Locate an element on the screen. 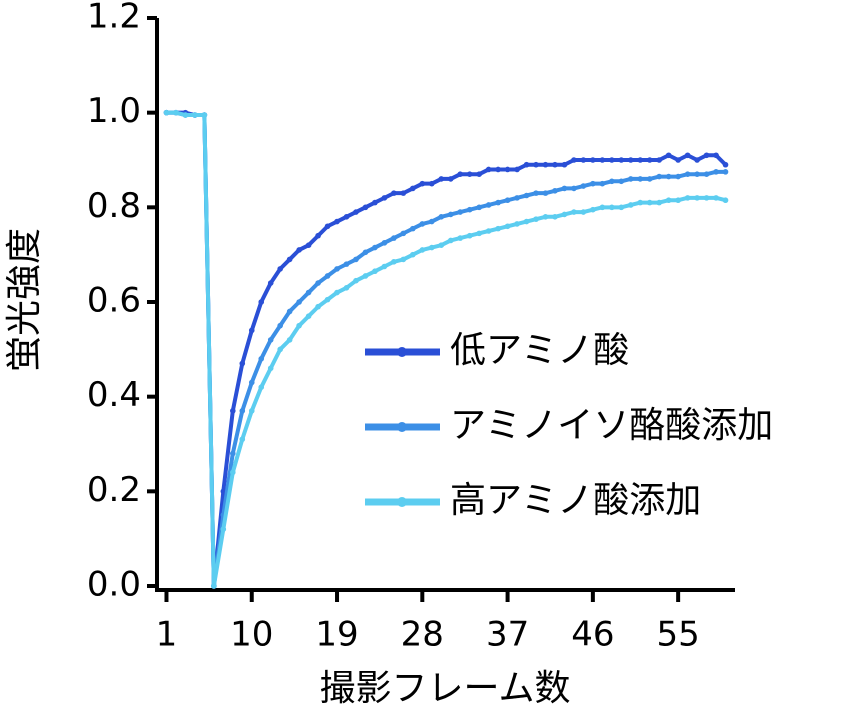 The image size is (862, 720). x-tick-label: 19 is located at coordinates (336, 635).